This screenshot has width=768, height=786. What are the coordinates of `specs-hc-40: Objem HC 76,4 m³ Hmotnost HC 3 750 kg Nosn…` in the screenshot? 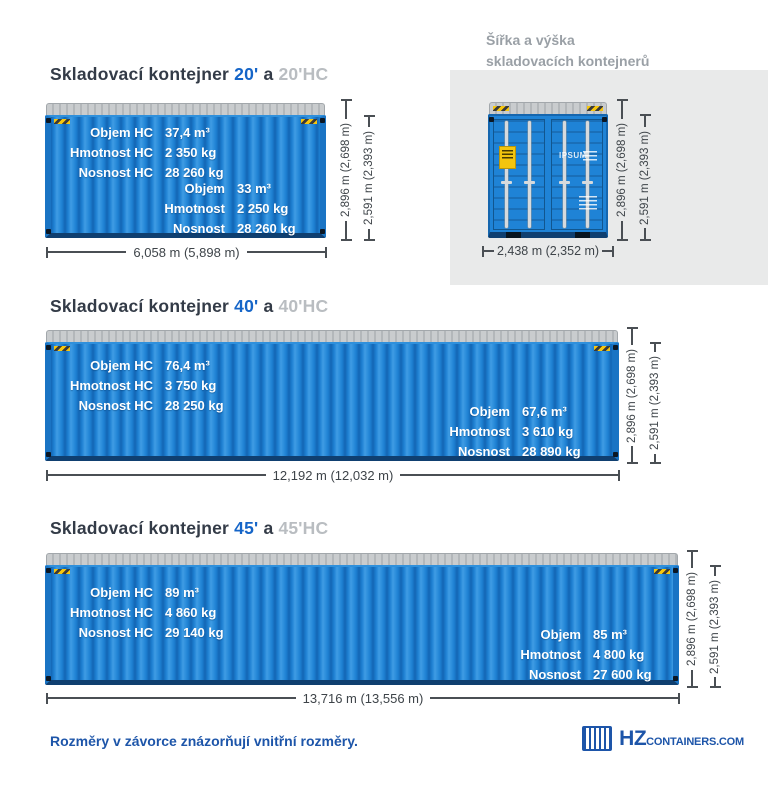 It's located at (137, 386).